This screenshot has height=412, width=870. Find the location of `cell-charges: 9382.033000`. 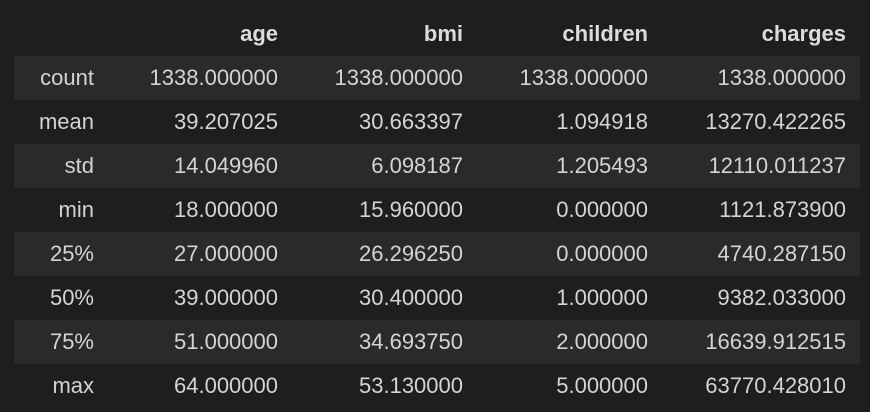

cell-charges: 9382.033000 is located at coordinates (781, 297).